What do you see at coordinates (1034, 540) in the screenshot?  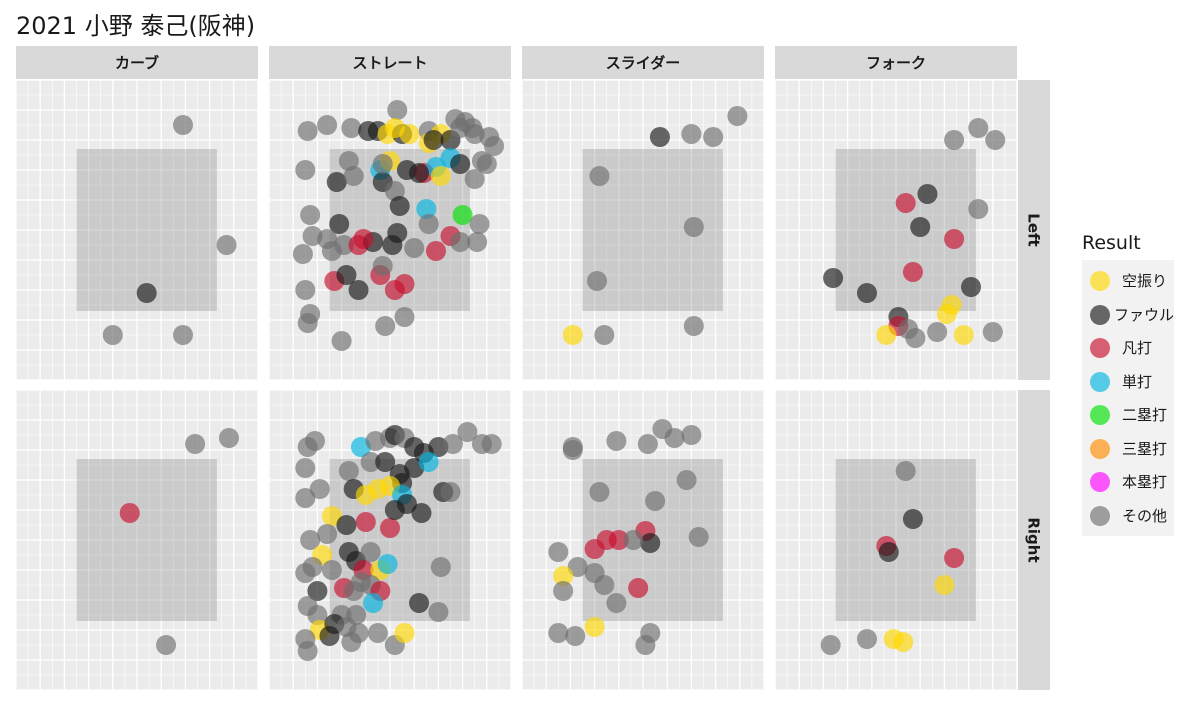 I see `facet-strip-row-right: Right` at bounding box center [1034, 540].